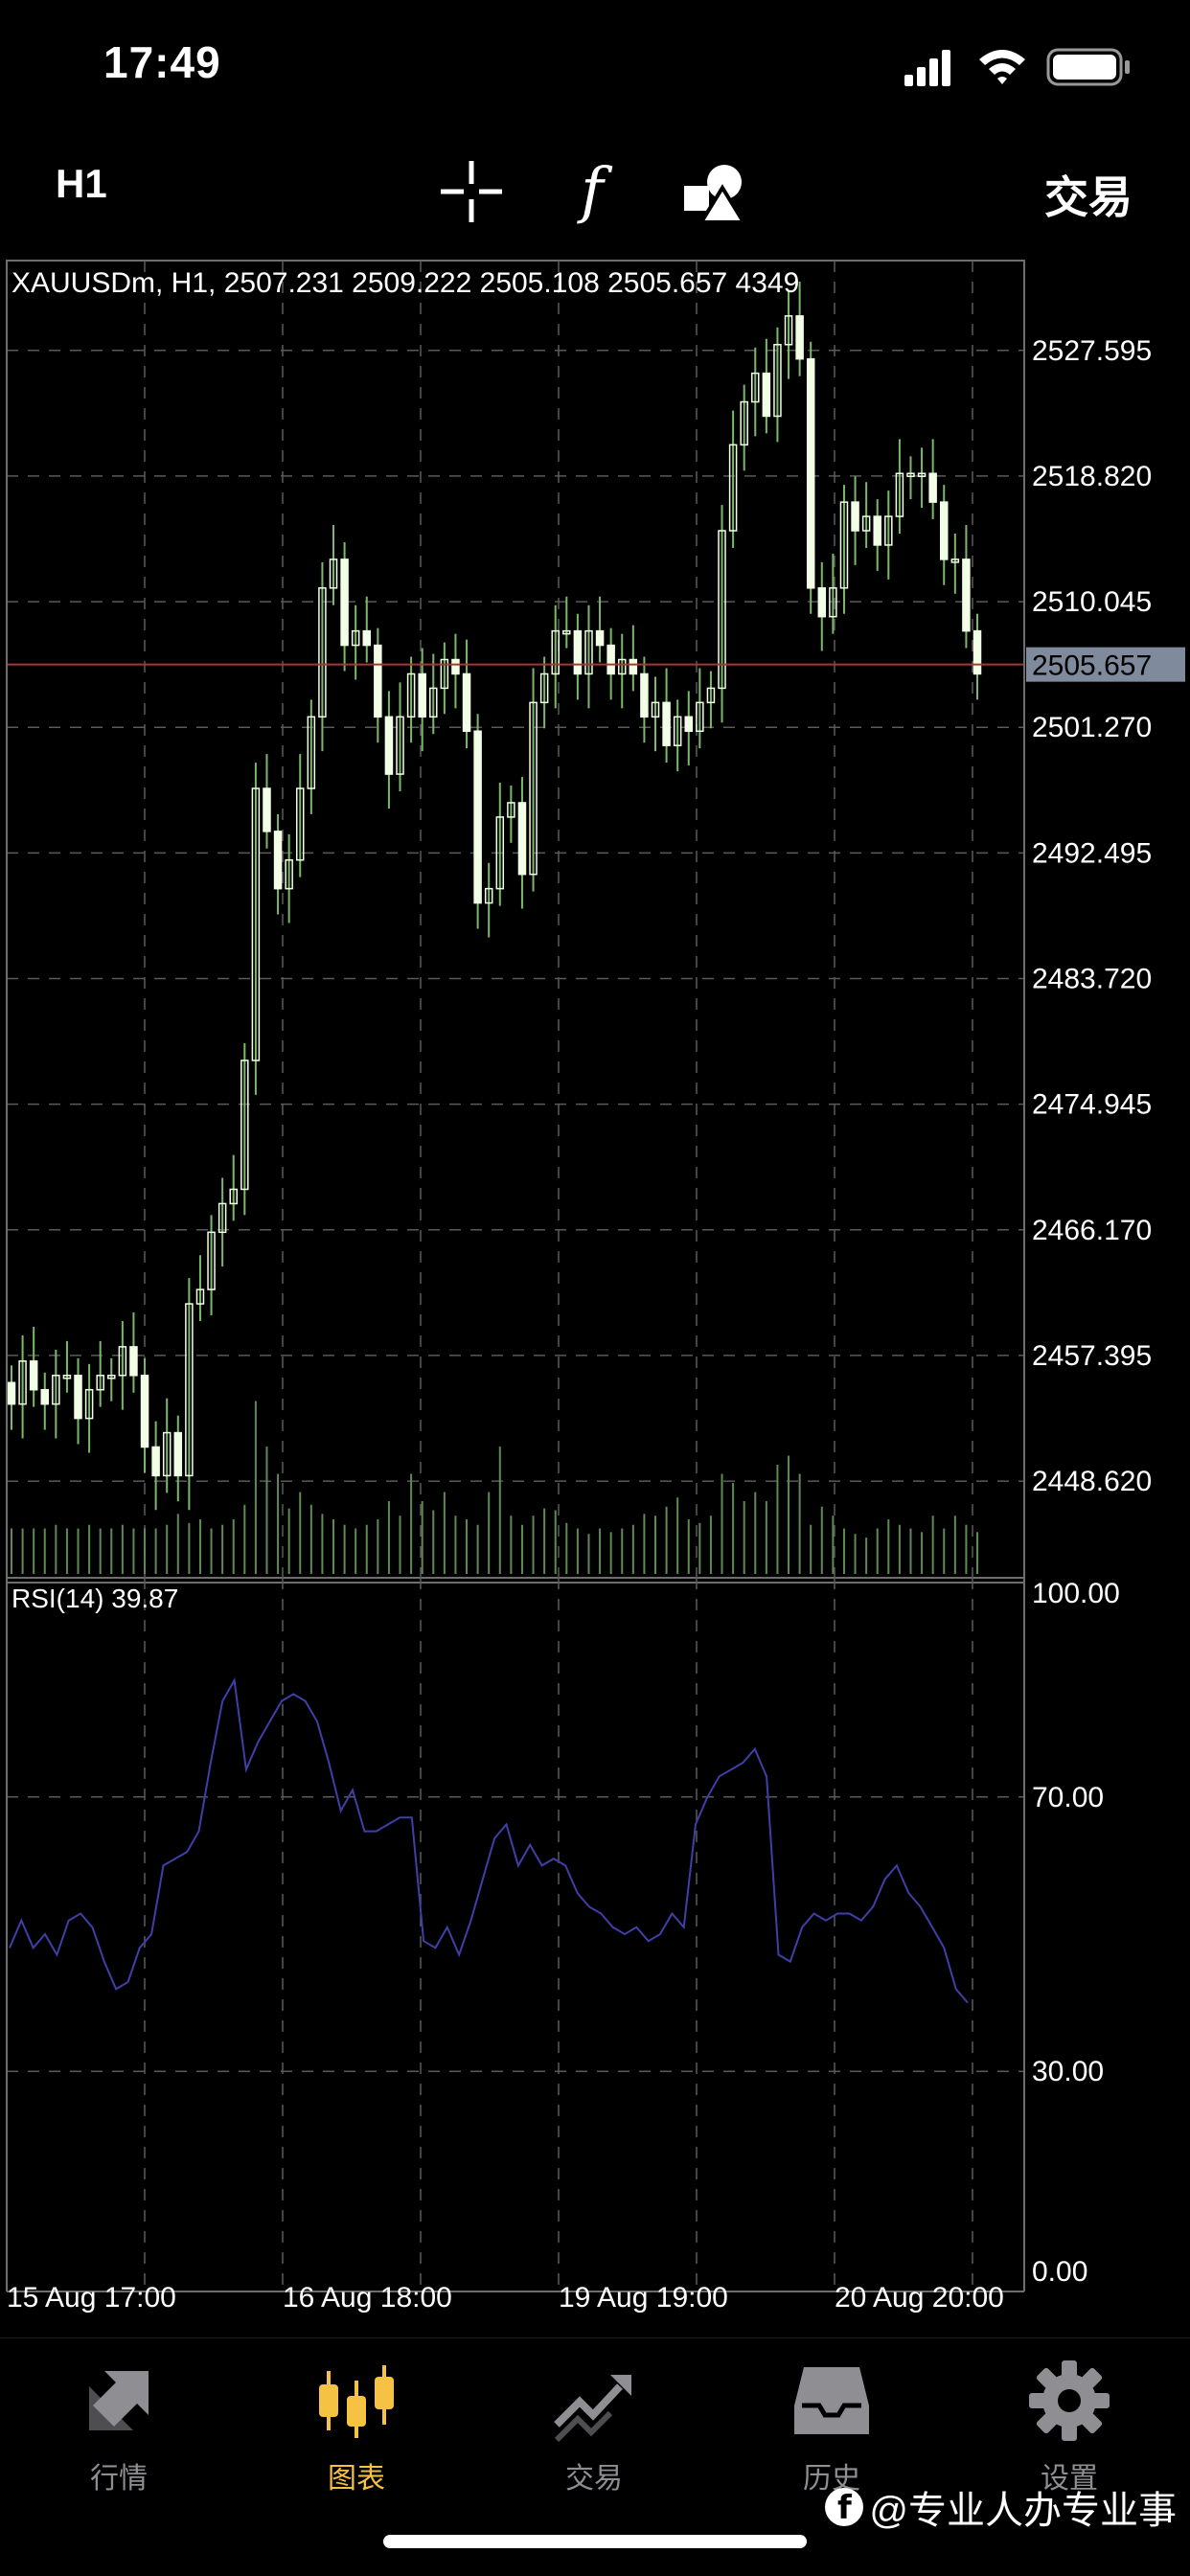 This screenshot has width=1190, height=2576. I want to click on tab-label: 交易, so click(594, 2479).